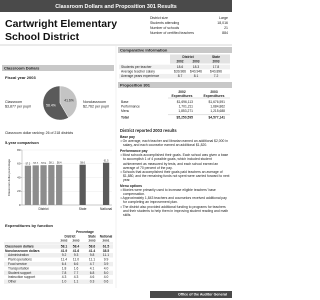 Image resolution: width=320 pixels, height=300 pixels. What do you see at coordinates (106, 246) in the screenshot?
I see `cell: 61.5` at bounding box center [106, 246].